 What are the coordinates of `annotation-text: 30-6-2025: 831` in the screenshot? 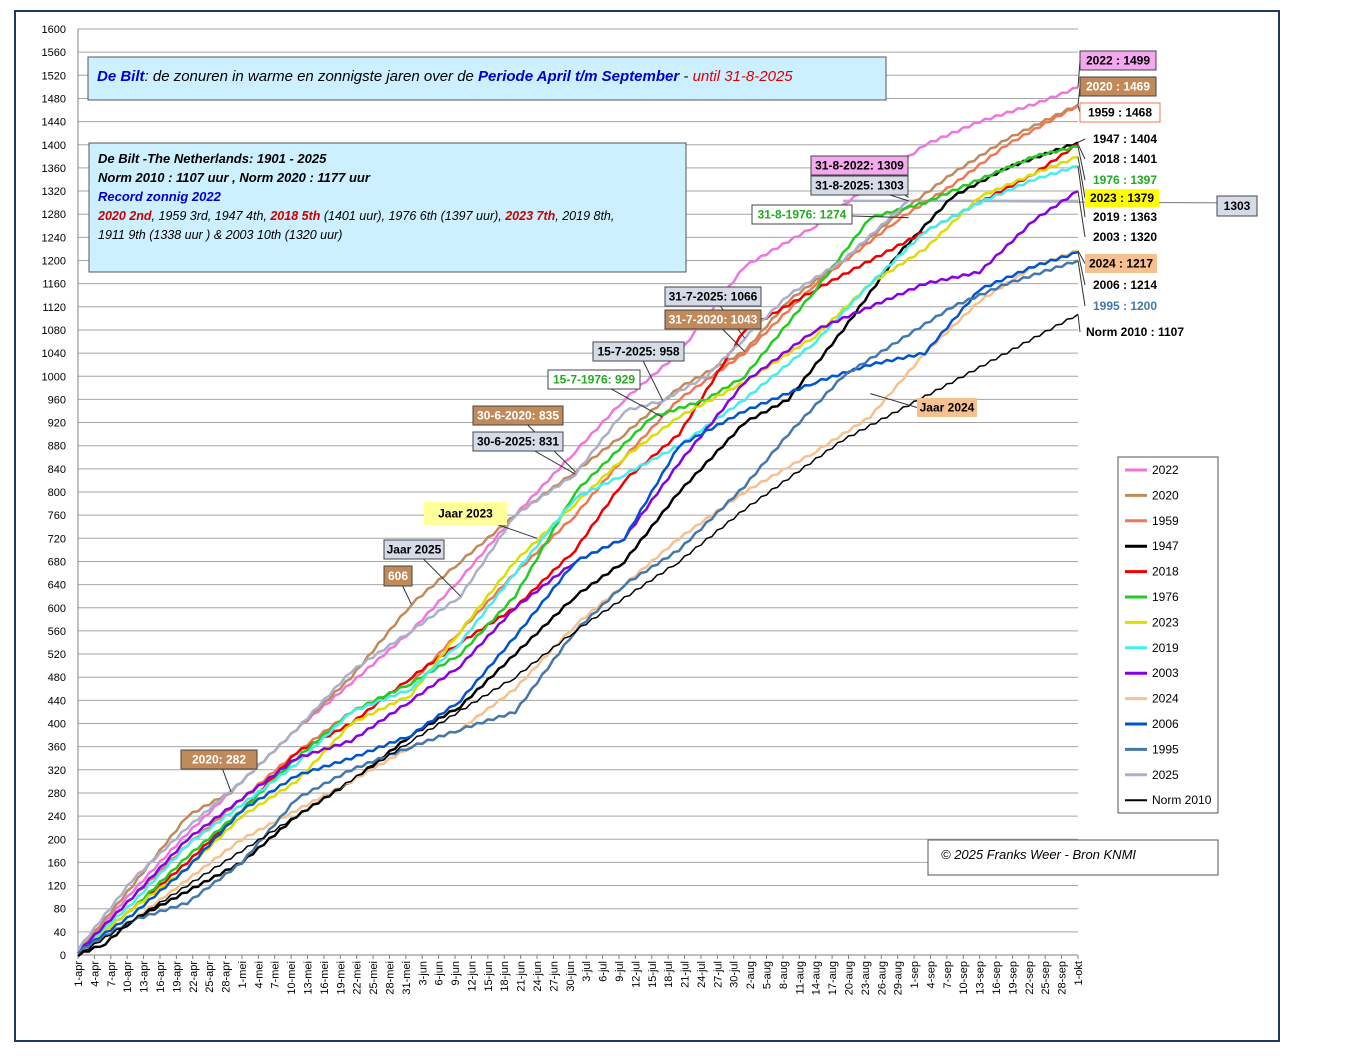 It's located at (518, 442).